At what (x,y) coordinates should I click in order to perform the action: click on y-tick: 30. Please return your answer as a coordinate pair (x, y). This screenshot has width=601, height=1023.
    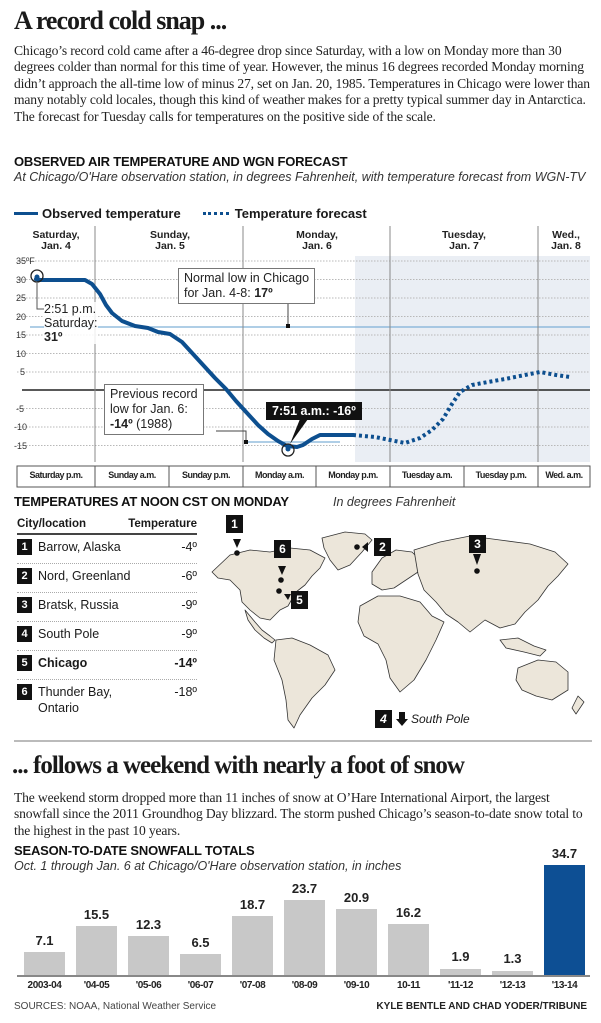
    Looking at the image, I should click on (21, 280).